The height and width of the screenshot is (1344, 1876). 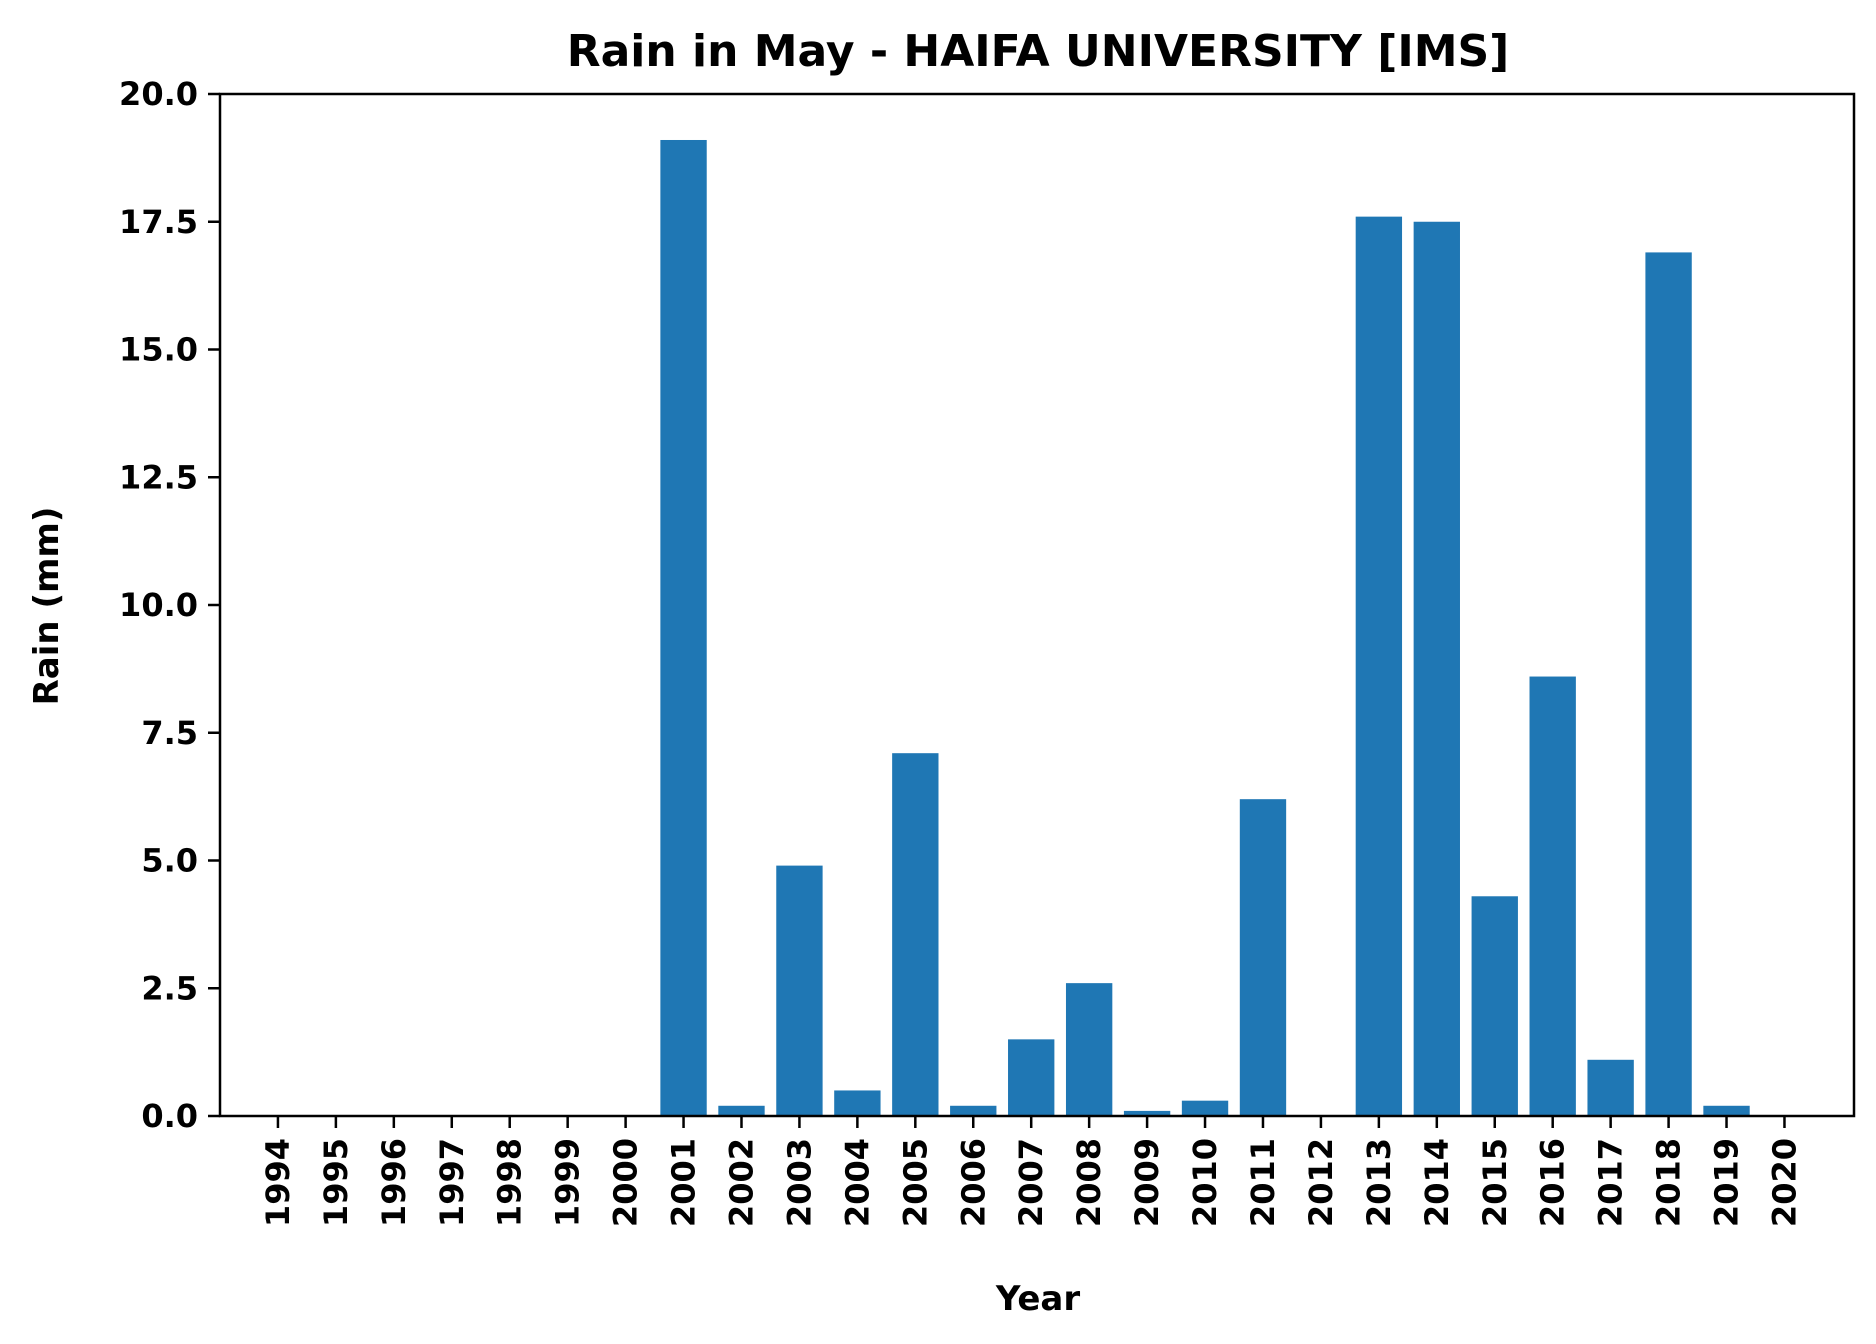 What do you see at coordinates (568, 1182) in the screenshot?
I see `x-tick-label: 1999` at bounding box center [568, 1182].